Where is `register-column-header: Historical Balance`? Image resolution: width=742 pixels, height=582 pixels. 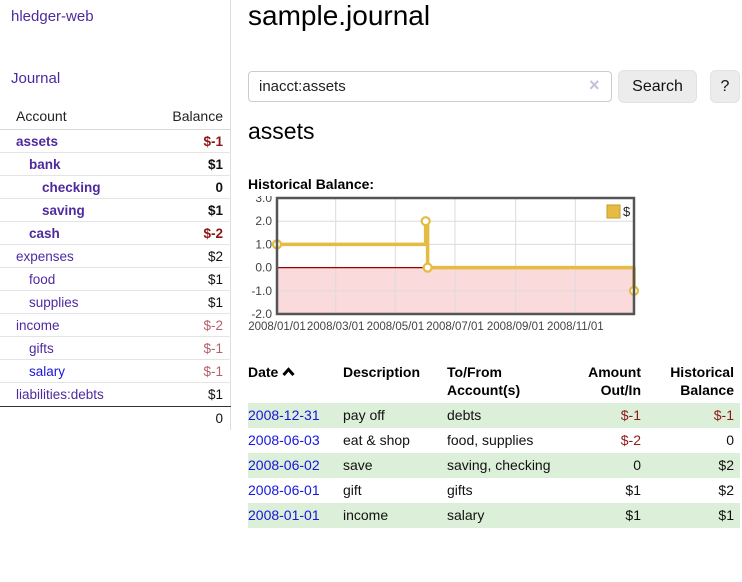 register-column-header: Historical Balance is located at coordinates (702, 381).